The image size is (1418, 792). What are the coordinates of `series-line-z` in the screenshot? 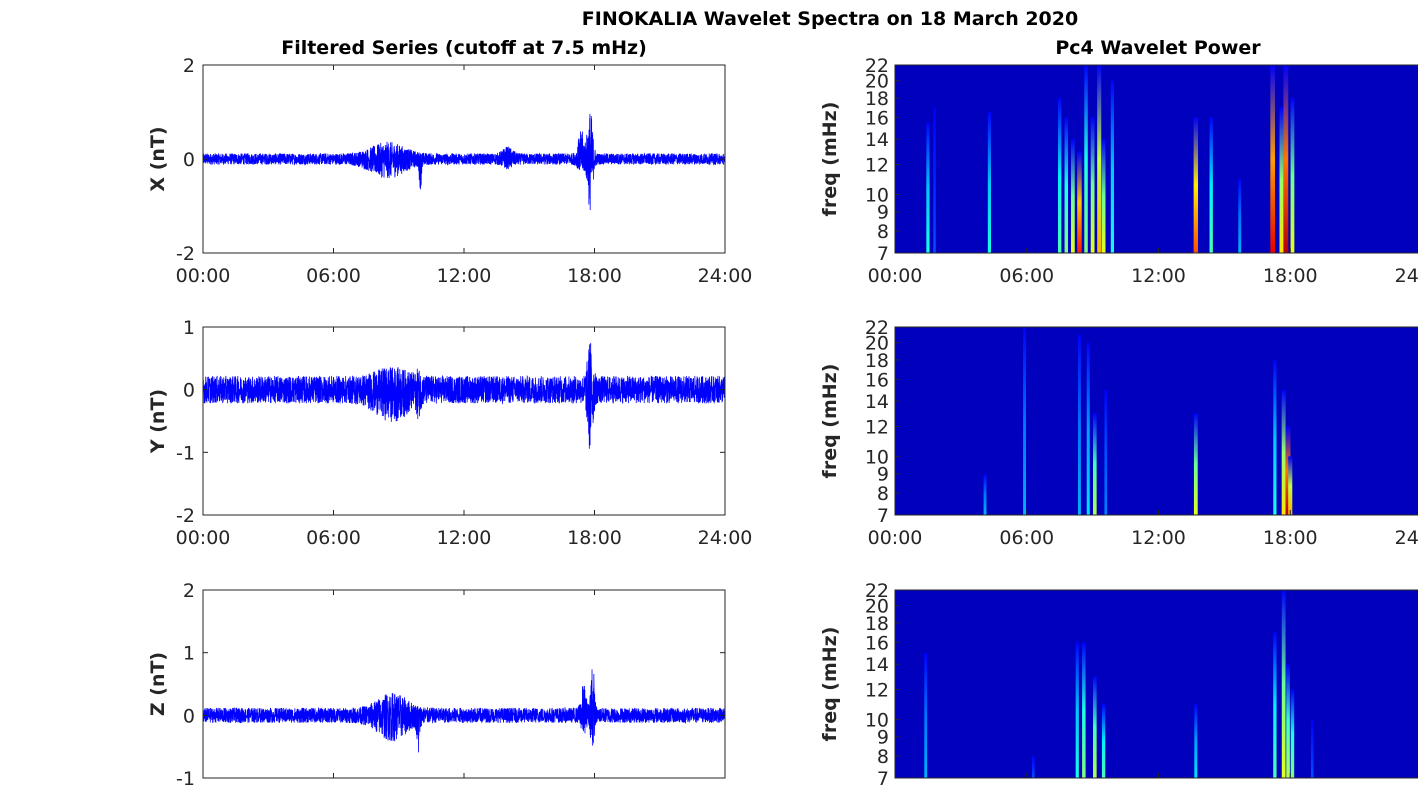 It's located at (464, 711).